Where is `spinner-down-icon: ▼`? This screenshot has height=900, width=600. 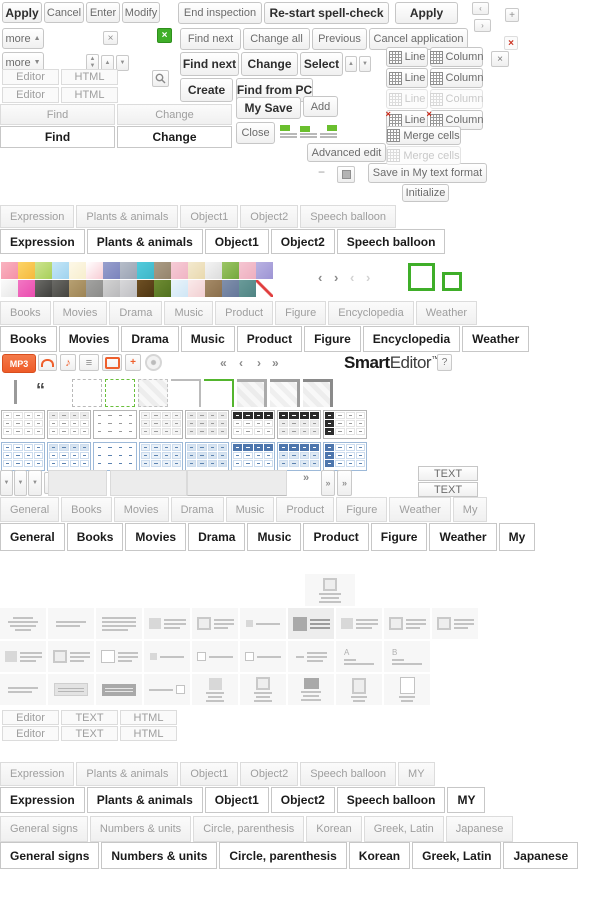
spinner-down-icon: ▼ is located at coordinates (92, 66).